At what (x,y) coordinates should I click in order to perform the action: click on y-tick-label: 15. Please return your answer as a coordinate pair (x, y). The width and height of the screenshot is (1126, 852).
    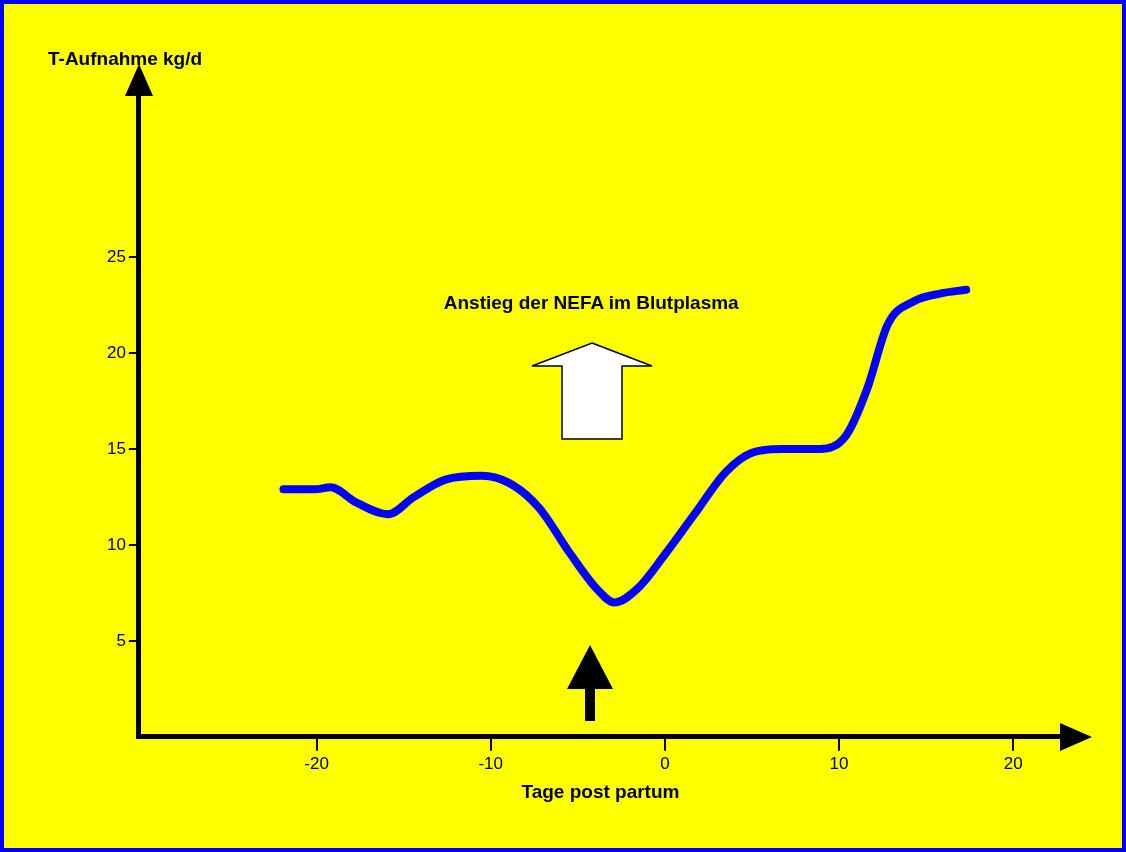
    Looking at the image, I should click on (116, 448).